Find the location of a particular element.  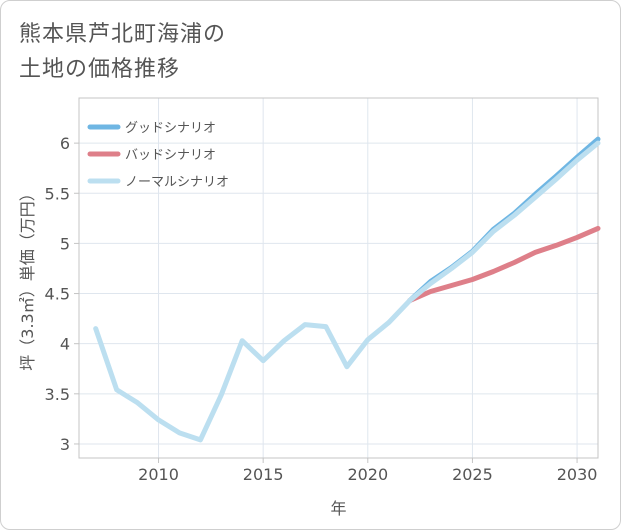

y-tick-label: 5.5 is located at coordinates (57, 193).